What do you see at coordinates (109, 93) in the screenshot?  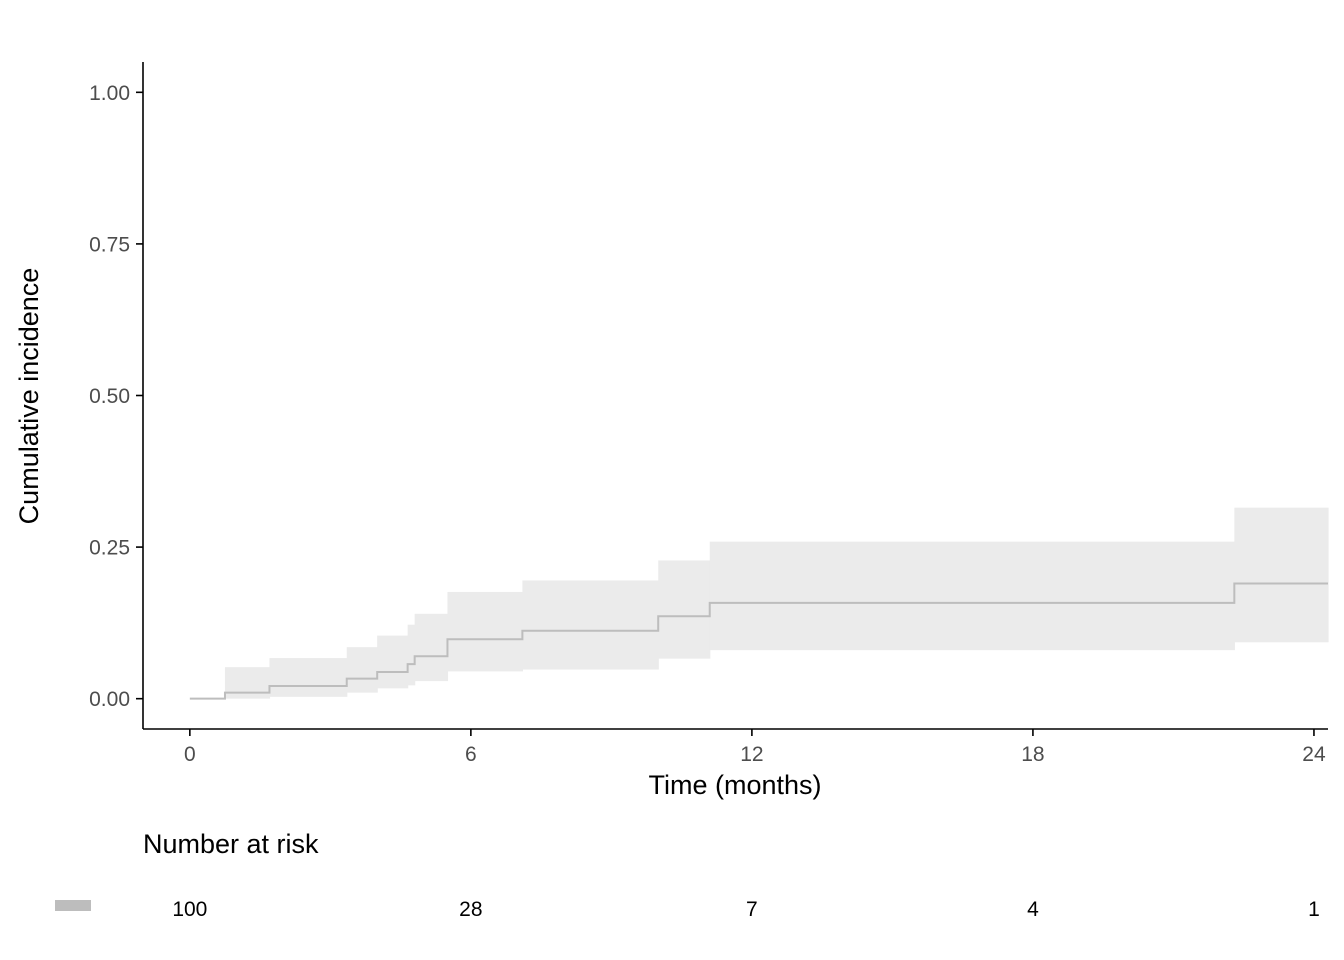 I see `y-tick-label: 1.00` at bounding box center [109, 93].